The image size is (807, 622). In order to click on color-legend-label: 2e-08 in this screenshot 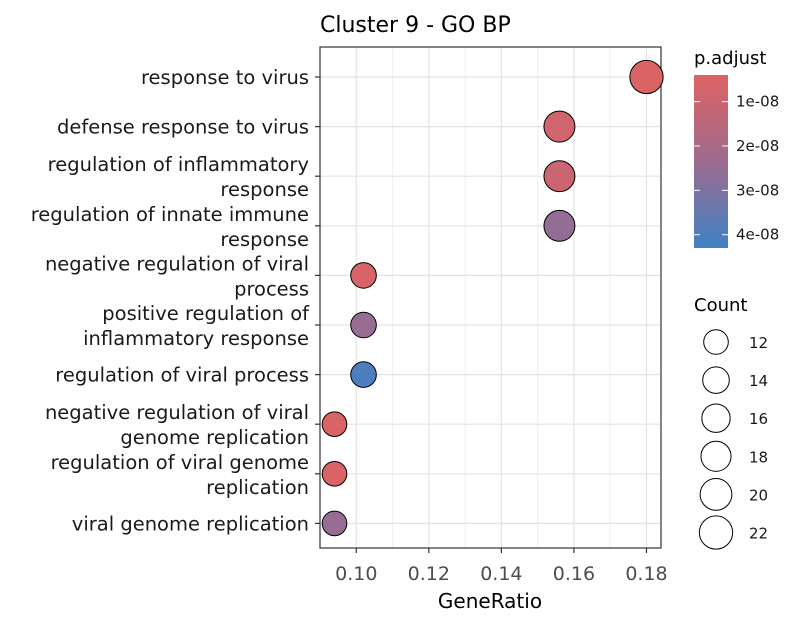, I will do `click(757, 146)`.